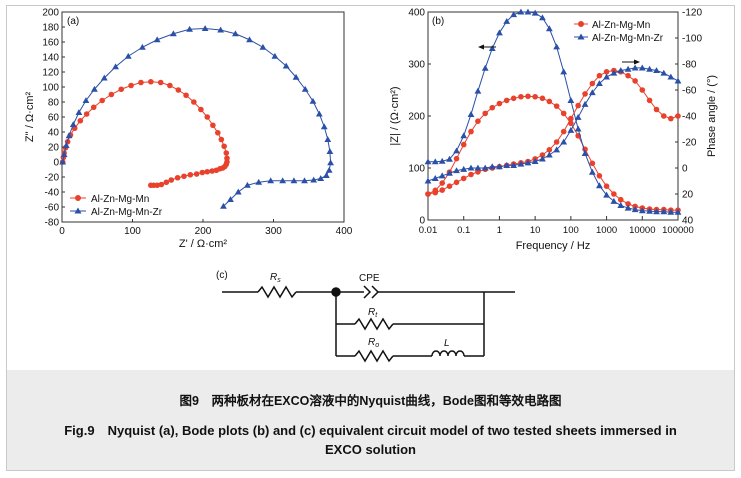 The width and height of the screenshot is (741, 478). Describe the element at coordinates (416, 65) in the screenshot. I see `left-tick-label: 300` at that location.